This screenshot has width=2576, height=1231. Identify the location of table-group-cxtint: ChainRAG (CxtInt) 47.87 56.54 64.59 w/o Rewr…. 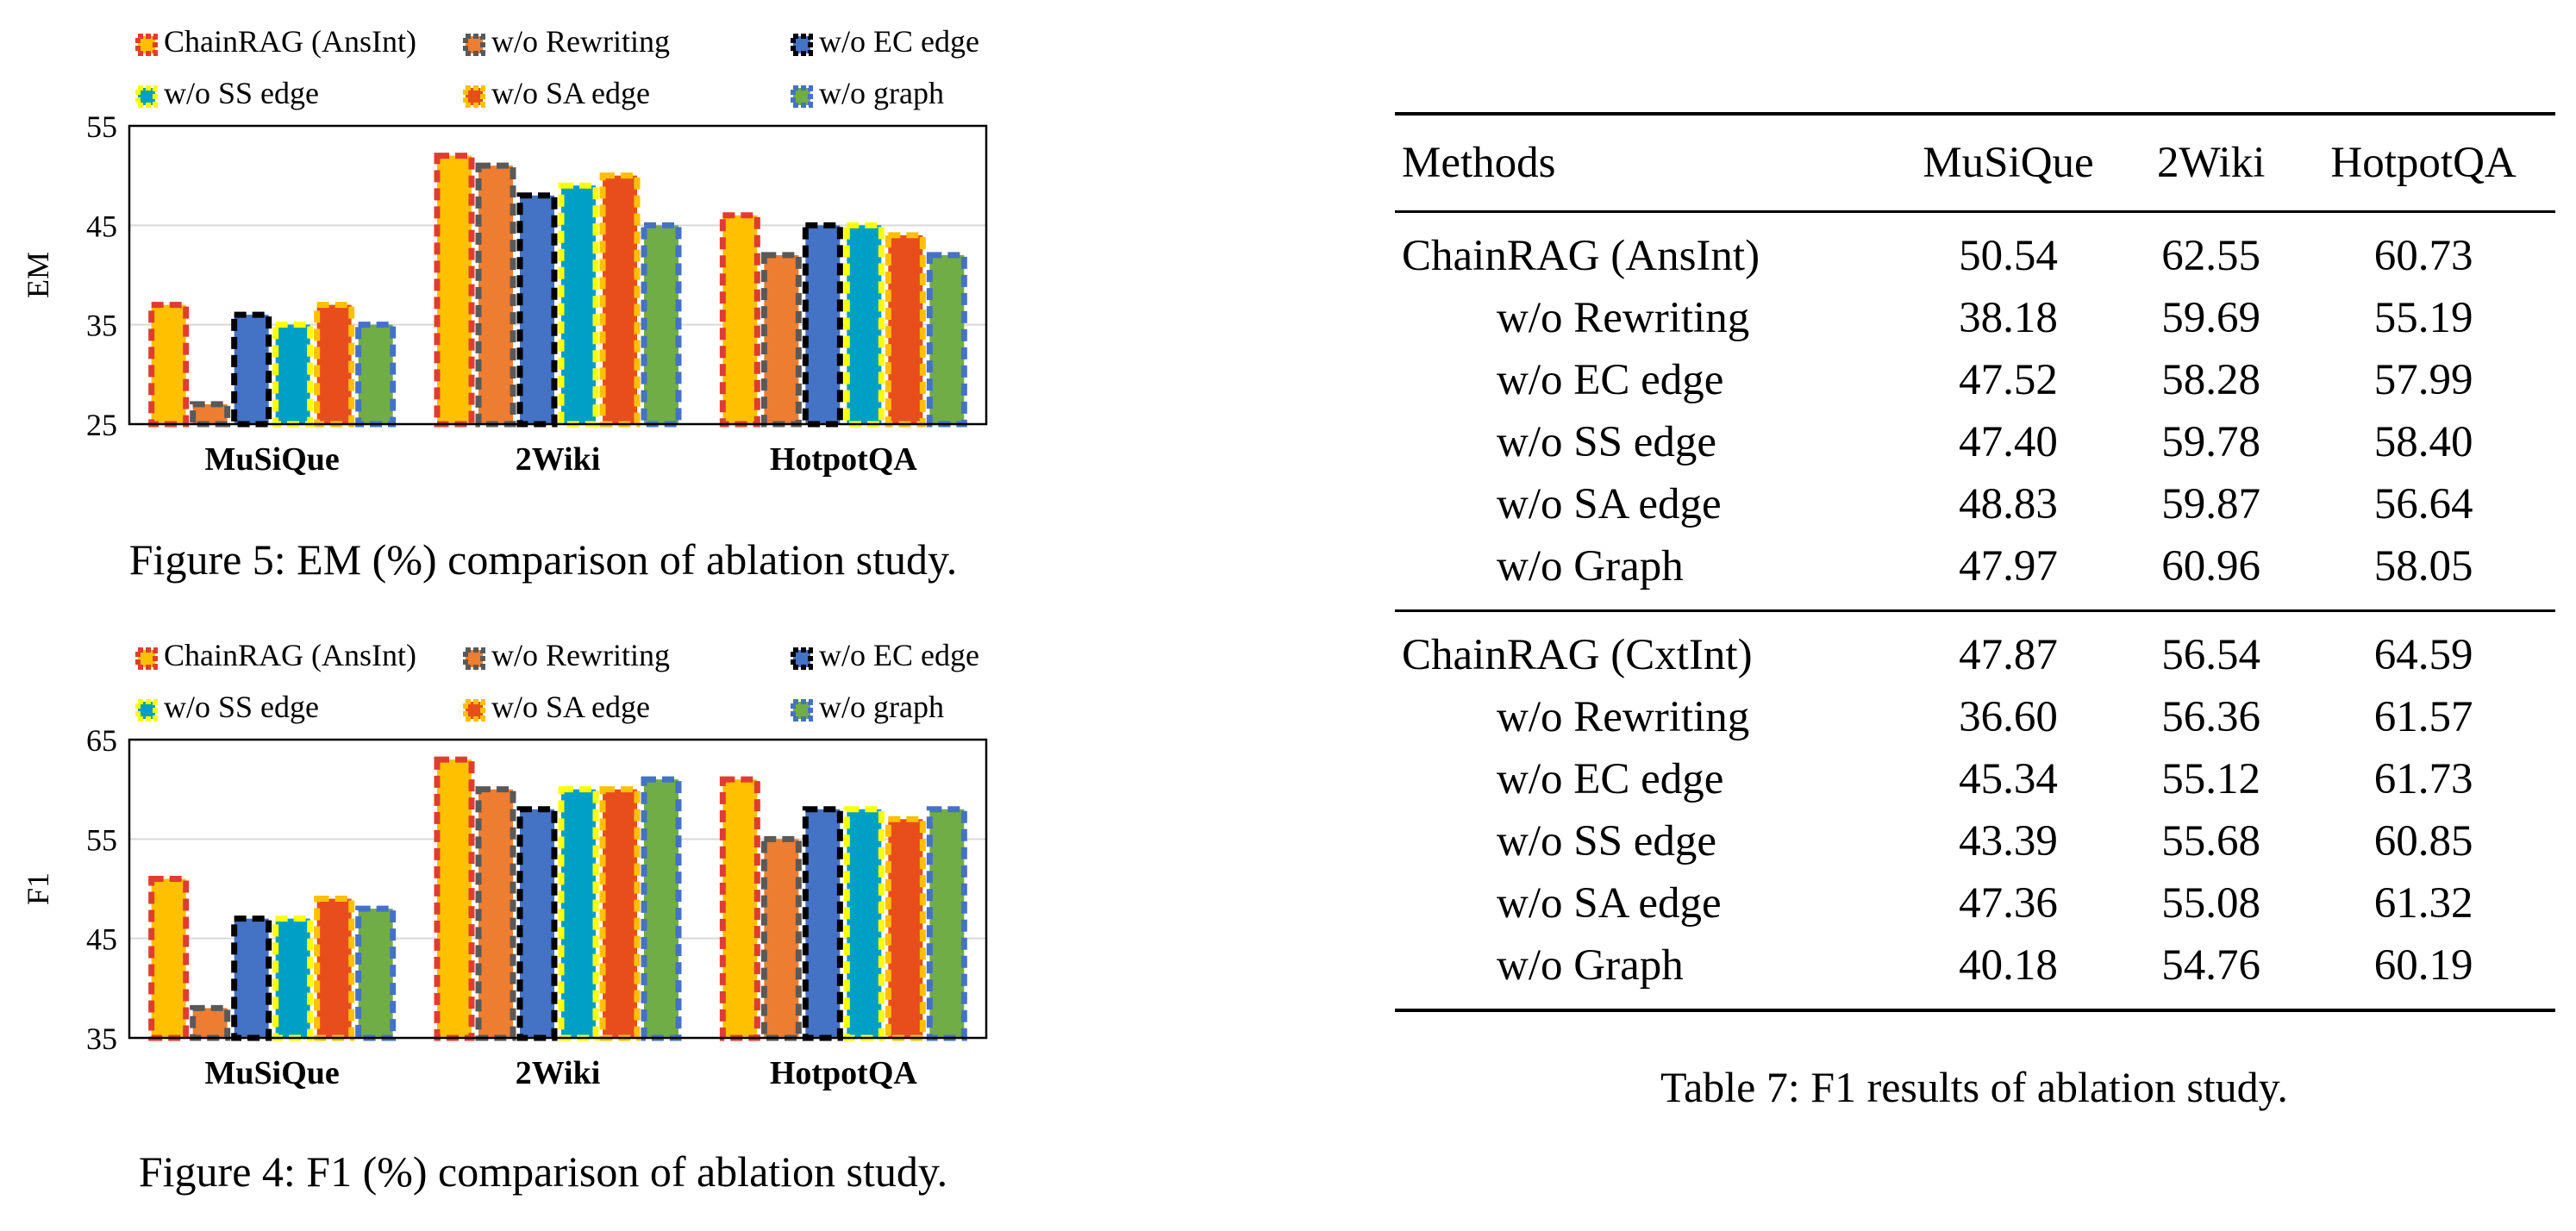
(1975, 810).